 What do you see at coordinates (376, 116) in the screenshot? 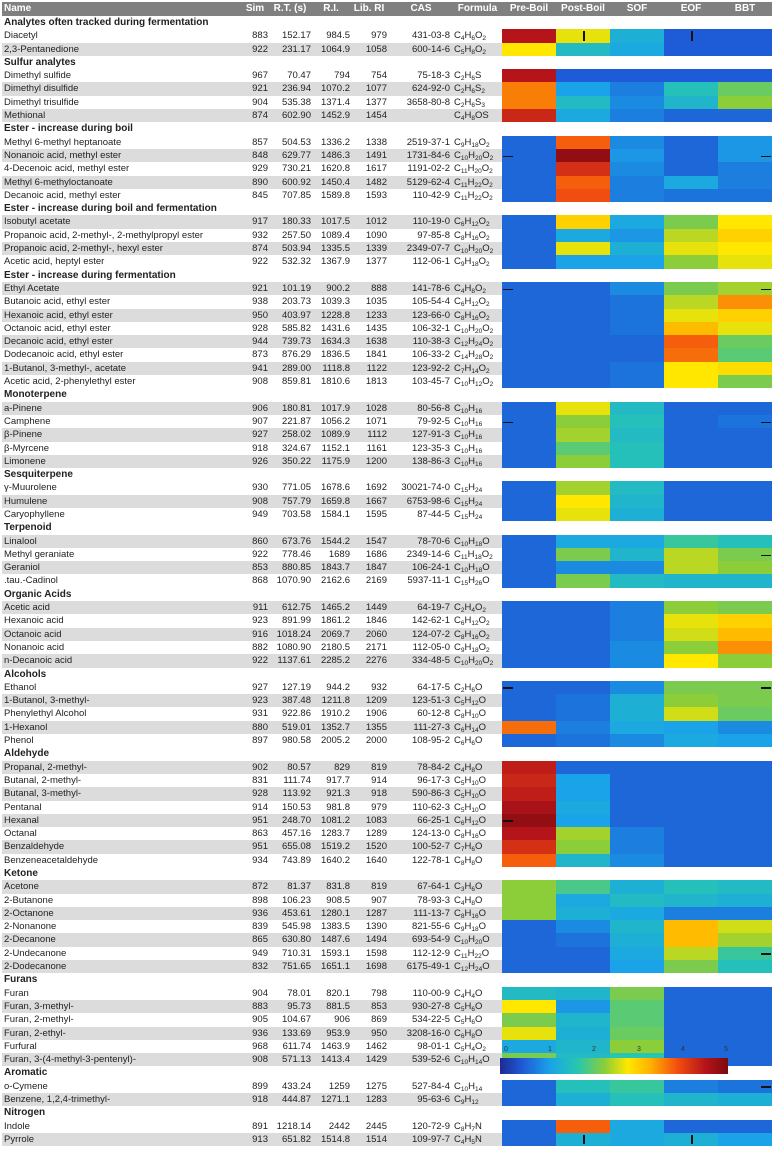
I see `library-ri: 1454` at bounding box center [376, 116].